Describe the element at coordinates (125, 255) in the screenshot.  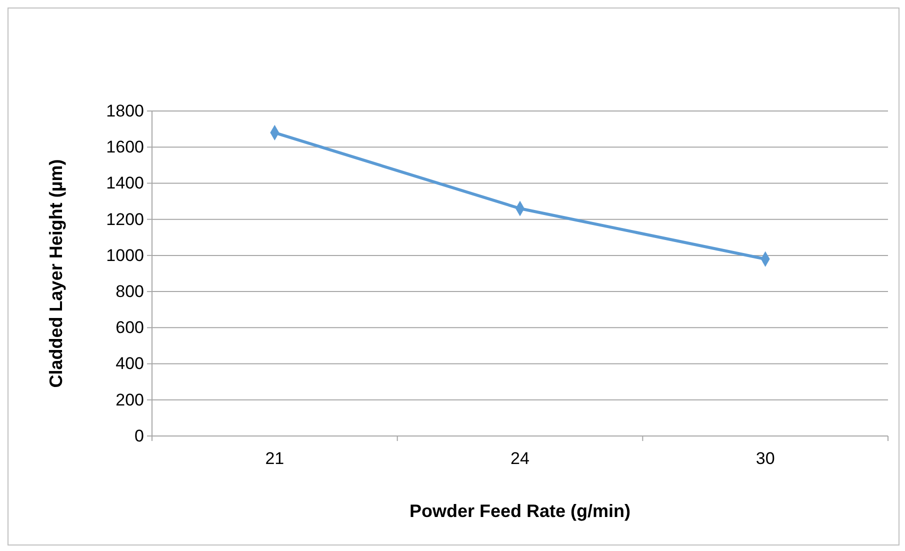
I see `y-tick-label: 1000` at that location.